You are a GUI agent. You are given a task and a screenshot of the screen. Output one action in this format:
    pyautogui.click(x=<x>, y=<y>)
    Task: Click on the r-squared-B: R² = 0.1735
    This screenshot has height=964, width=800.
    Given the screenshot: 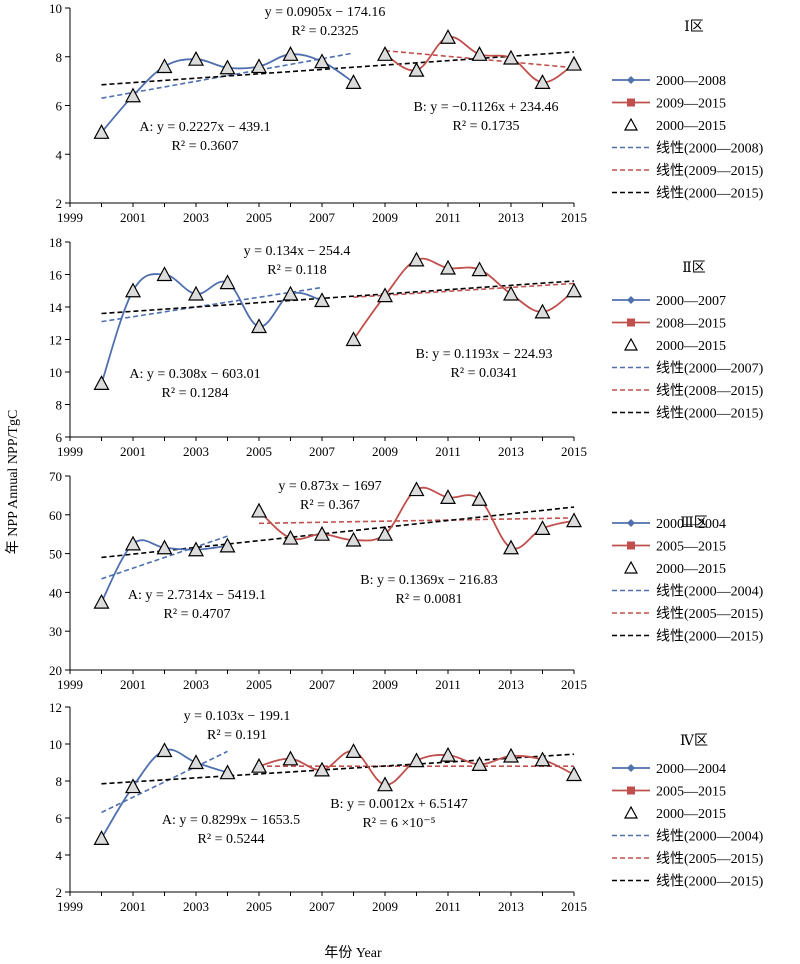 What is the action you would take?
    pyautogui.click(x=486, y=126)
    